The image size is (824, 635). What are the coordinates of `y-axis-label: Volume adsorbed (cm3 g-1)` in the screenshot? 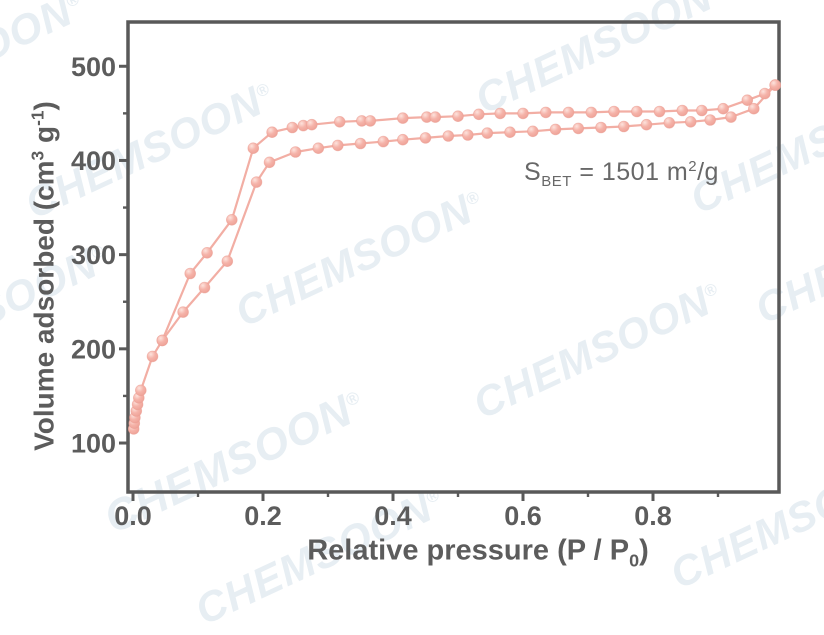 It's located at (43, 276).